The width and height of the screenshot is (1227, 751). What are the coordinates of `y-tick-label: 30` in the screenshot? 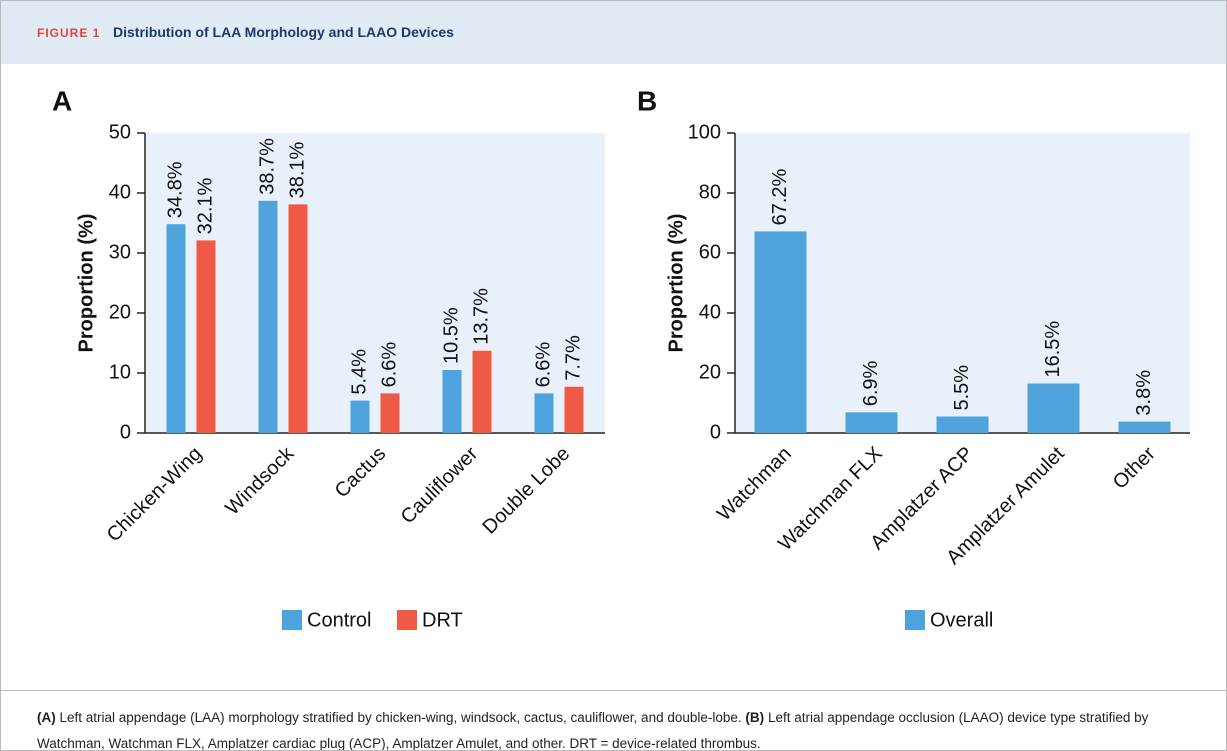 It's located at (120, 252).